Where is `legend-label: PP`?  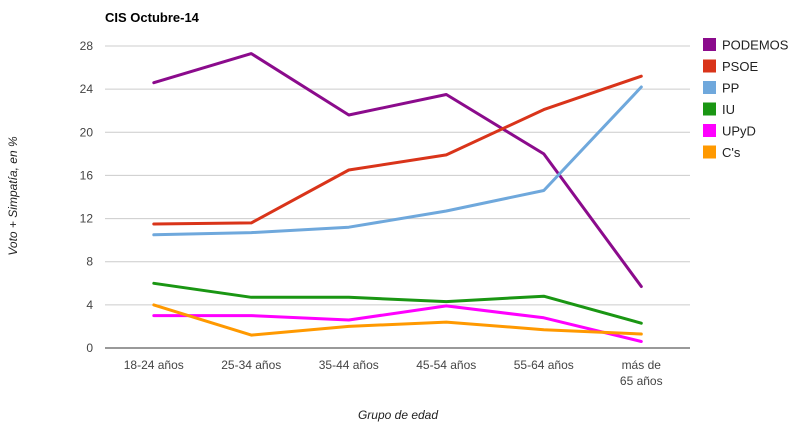
legend-label: PP is located at coordinates (730, 88).